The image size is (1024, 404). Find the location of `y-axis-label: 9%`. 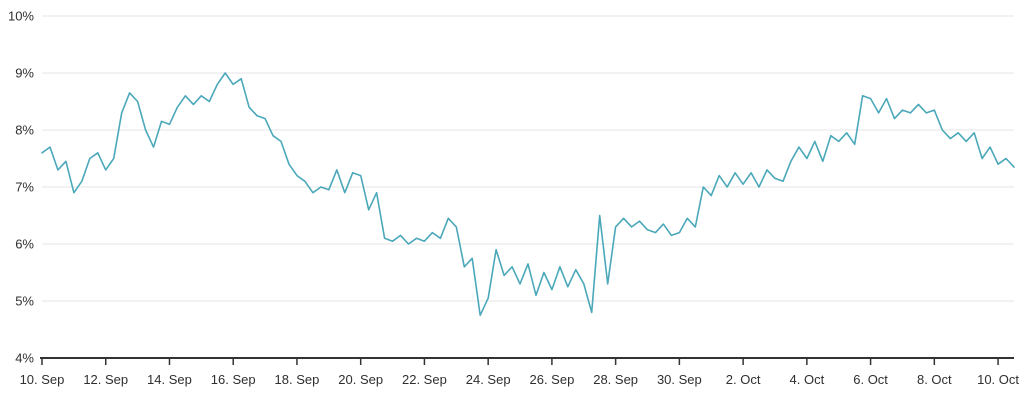

y-axis-label: 9% is located at coordinates (24, 73).